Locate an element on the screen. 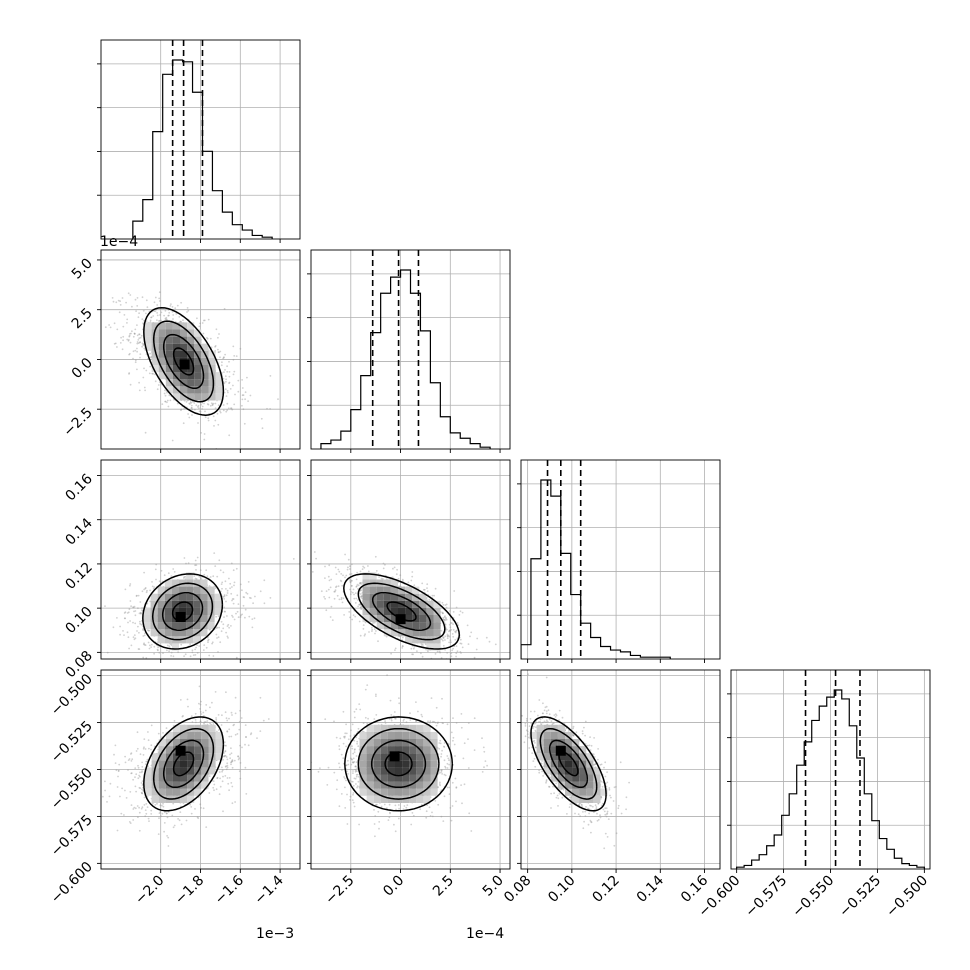  contour-line is located at coordinates (182, 611).